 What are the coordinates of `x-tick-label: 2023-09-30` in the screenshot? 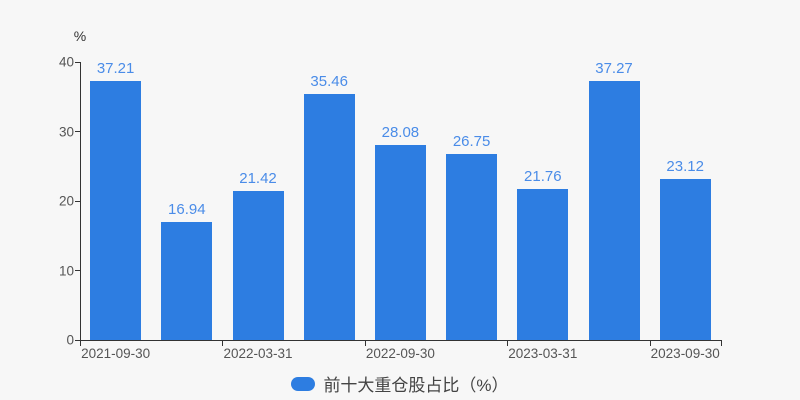 It's located at (685, 353).